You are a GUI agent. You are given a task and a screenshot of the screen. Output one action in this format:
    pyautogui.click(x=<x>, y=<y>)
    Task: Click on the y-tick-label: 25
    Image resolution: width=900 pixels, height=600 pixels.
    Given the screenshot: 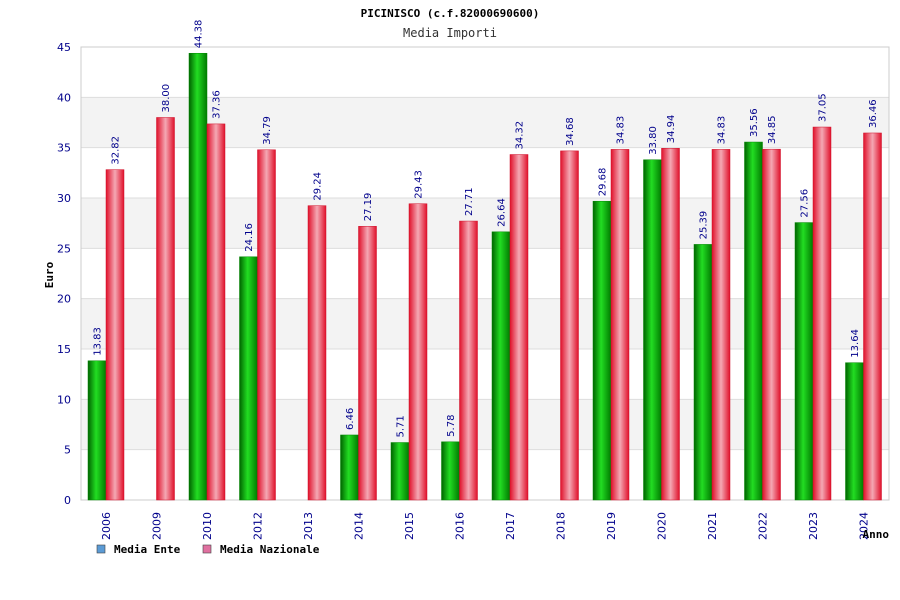 What is the action you would take?
    pyautogui.click(x=64, y=248)
    